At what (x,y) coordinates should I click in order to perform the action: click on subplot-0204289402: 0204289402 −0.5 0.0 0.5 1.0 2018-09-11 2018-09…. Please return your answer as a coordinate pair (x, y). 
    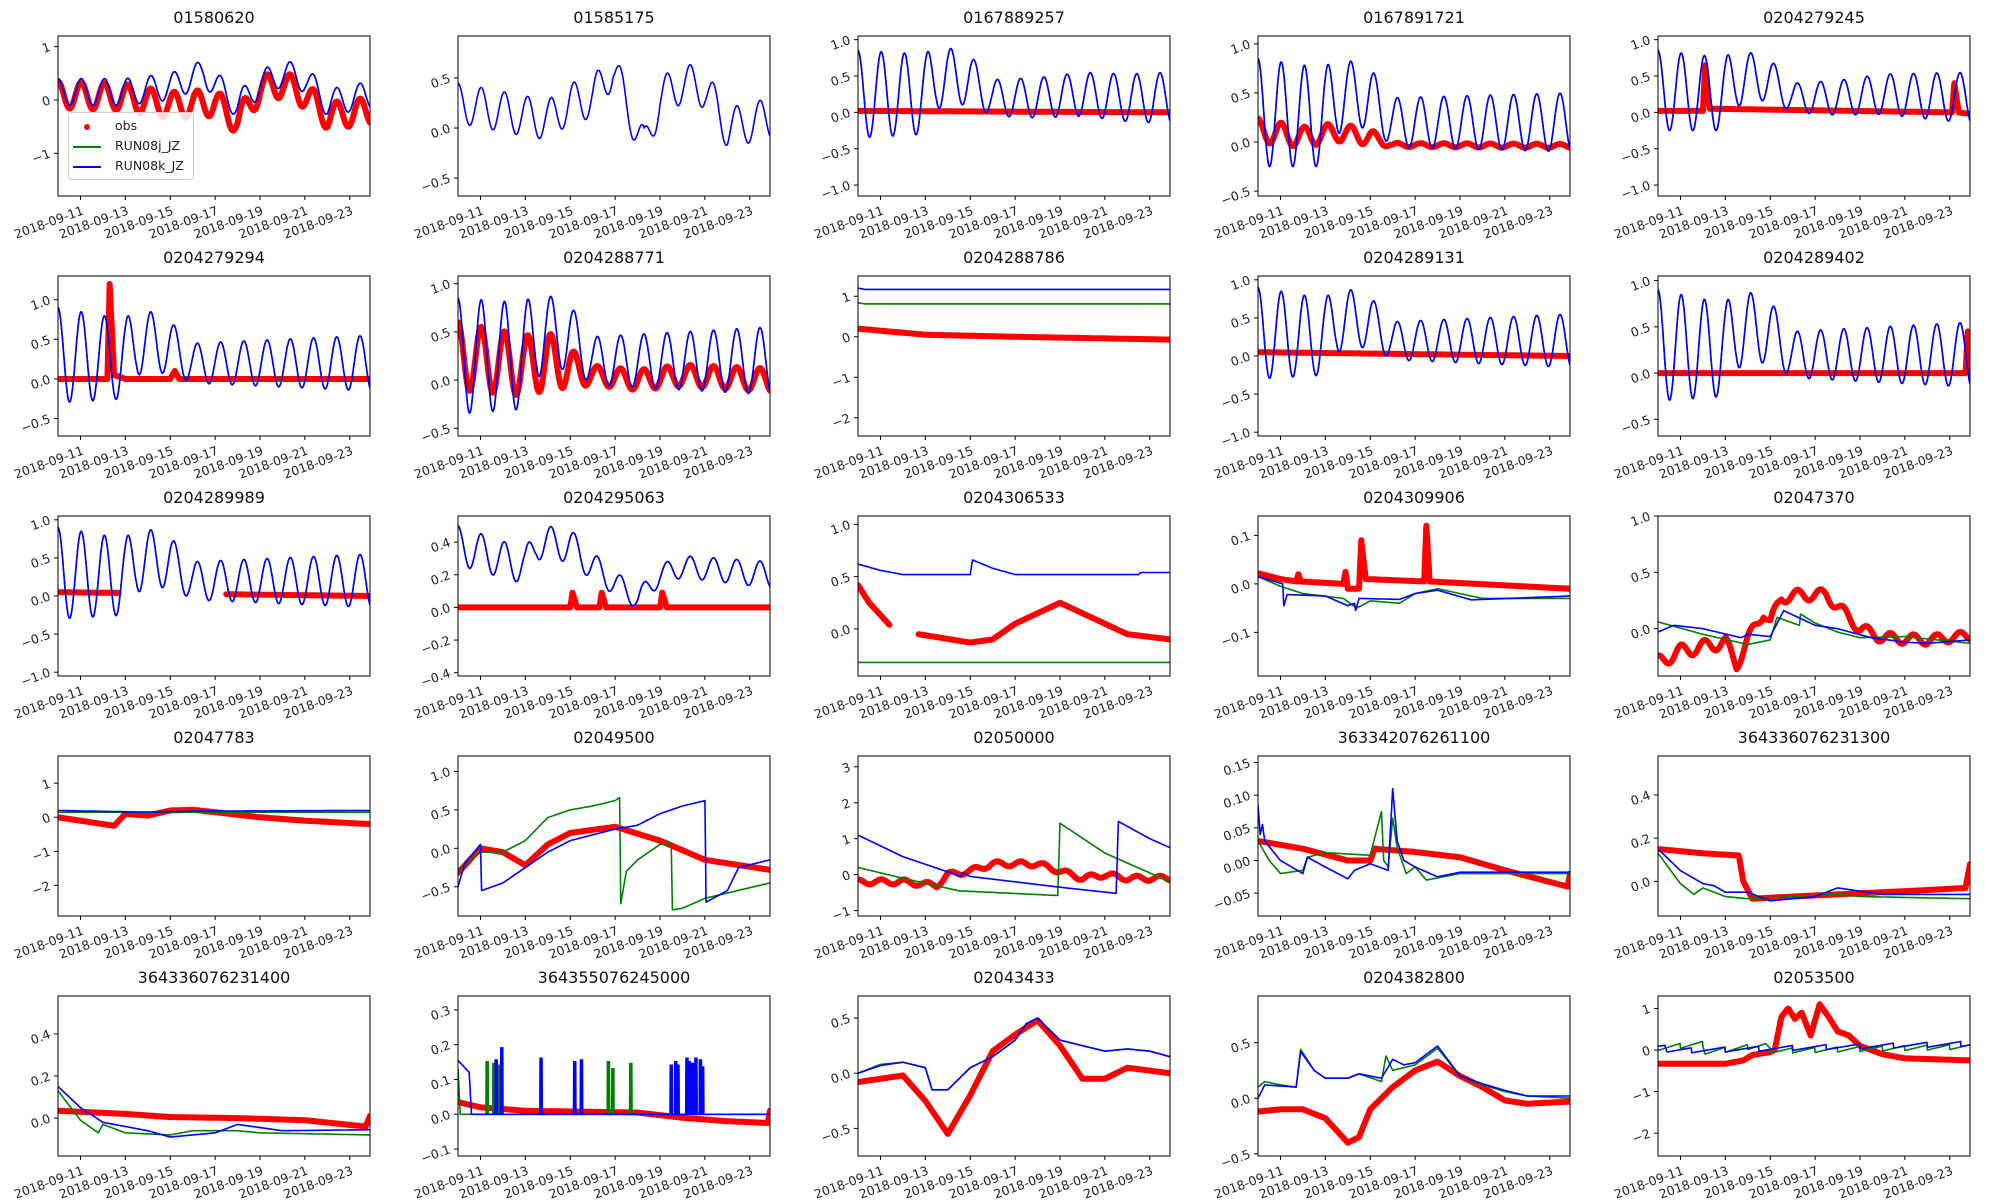
    Looking at the image, I should click on (1800, 360).